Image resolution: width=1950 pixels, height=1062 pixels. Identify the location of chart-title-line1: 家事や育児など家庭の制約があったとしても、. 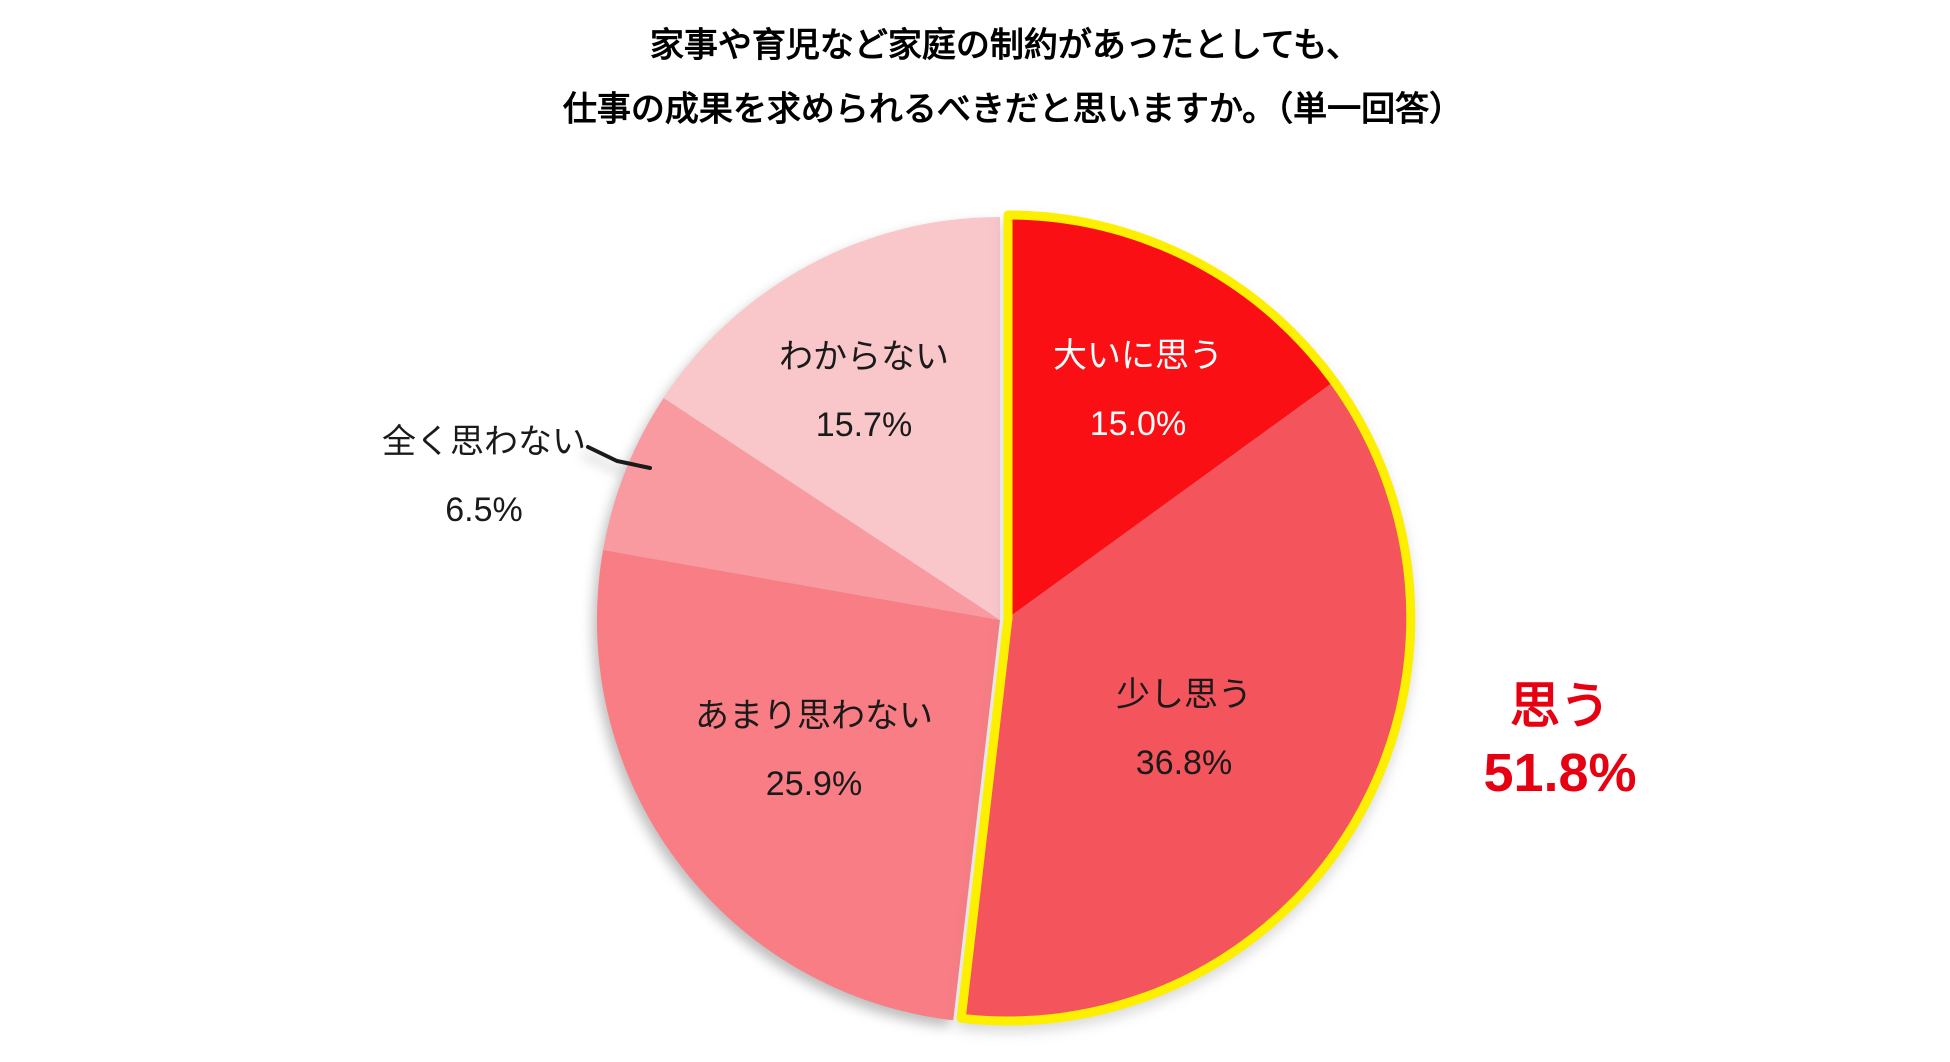
(1005, 45).